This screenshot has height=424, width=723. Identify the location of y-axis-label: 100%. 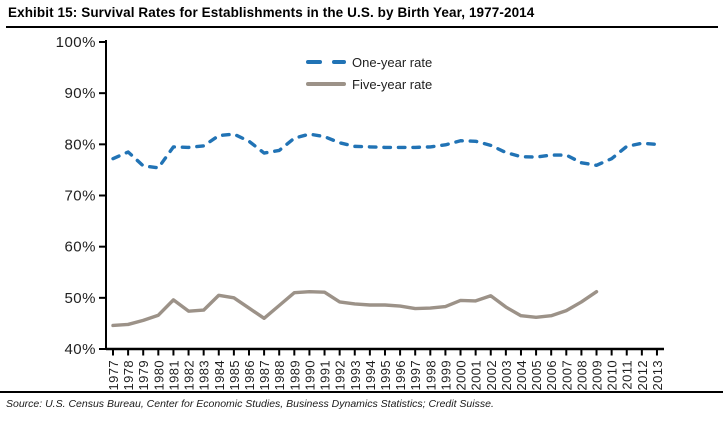
(76, 42).